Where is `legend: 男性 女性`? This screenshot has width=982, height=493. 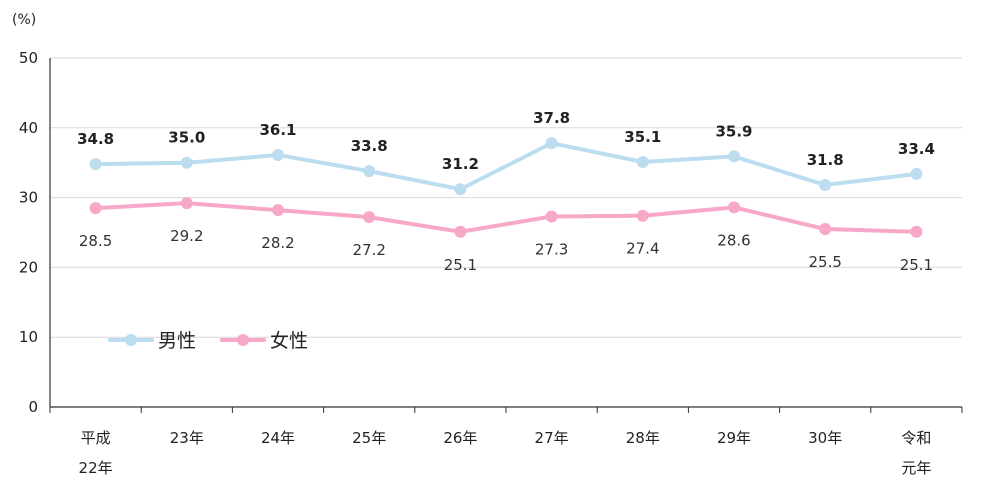
legend: 男性 女性 is located at coordinates (208, 341).